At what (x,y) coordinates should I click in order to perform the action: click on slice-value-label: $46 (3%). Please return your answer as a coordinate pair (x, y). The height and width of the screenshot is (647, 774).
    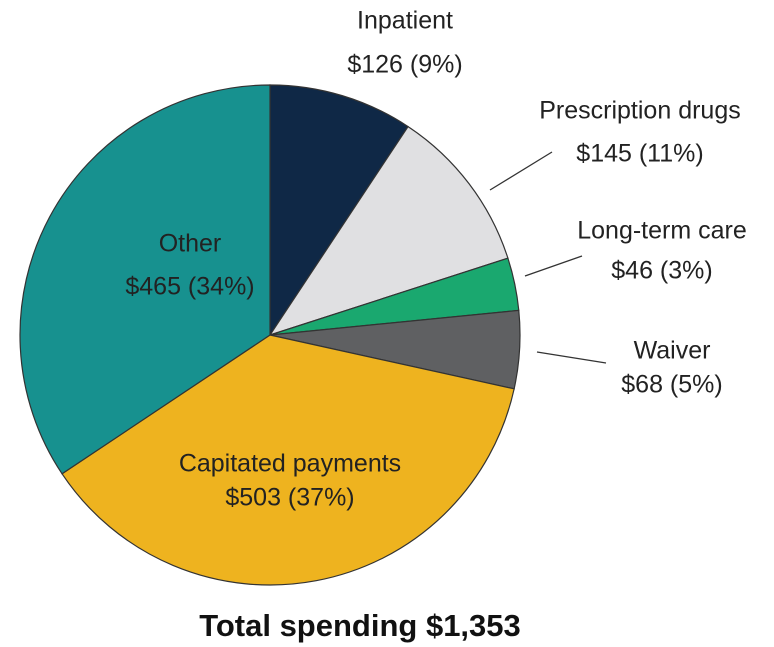
    Looking at the image, I should click on (661, 271).